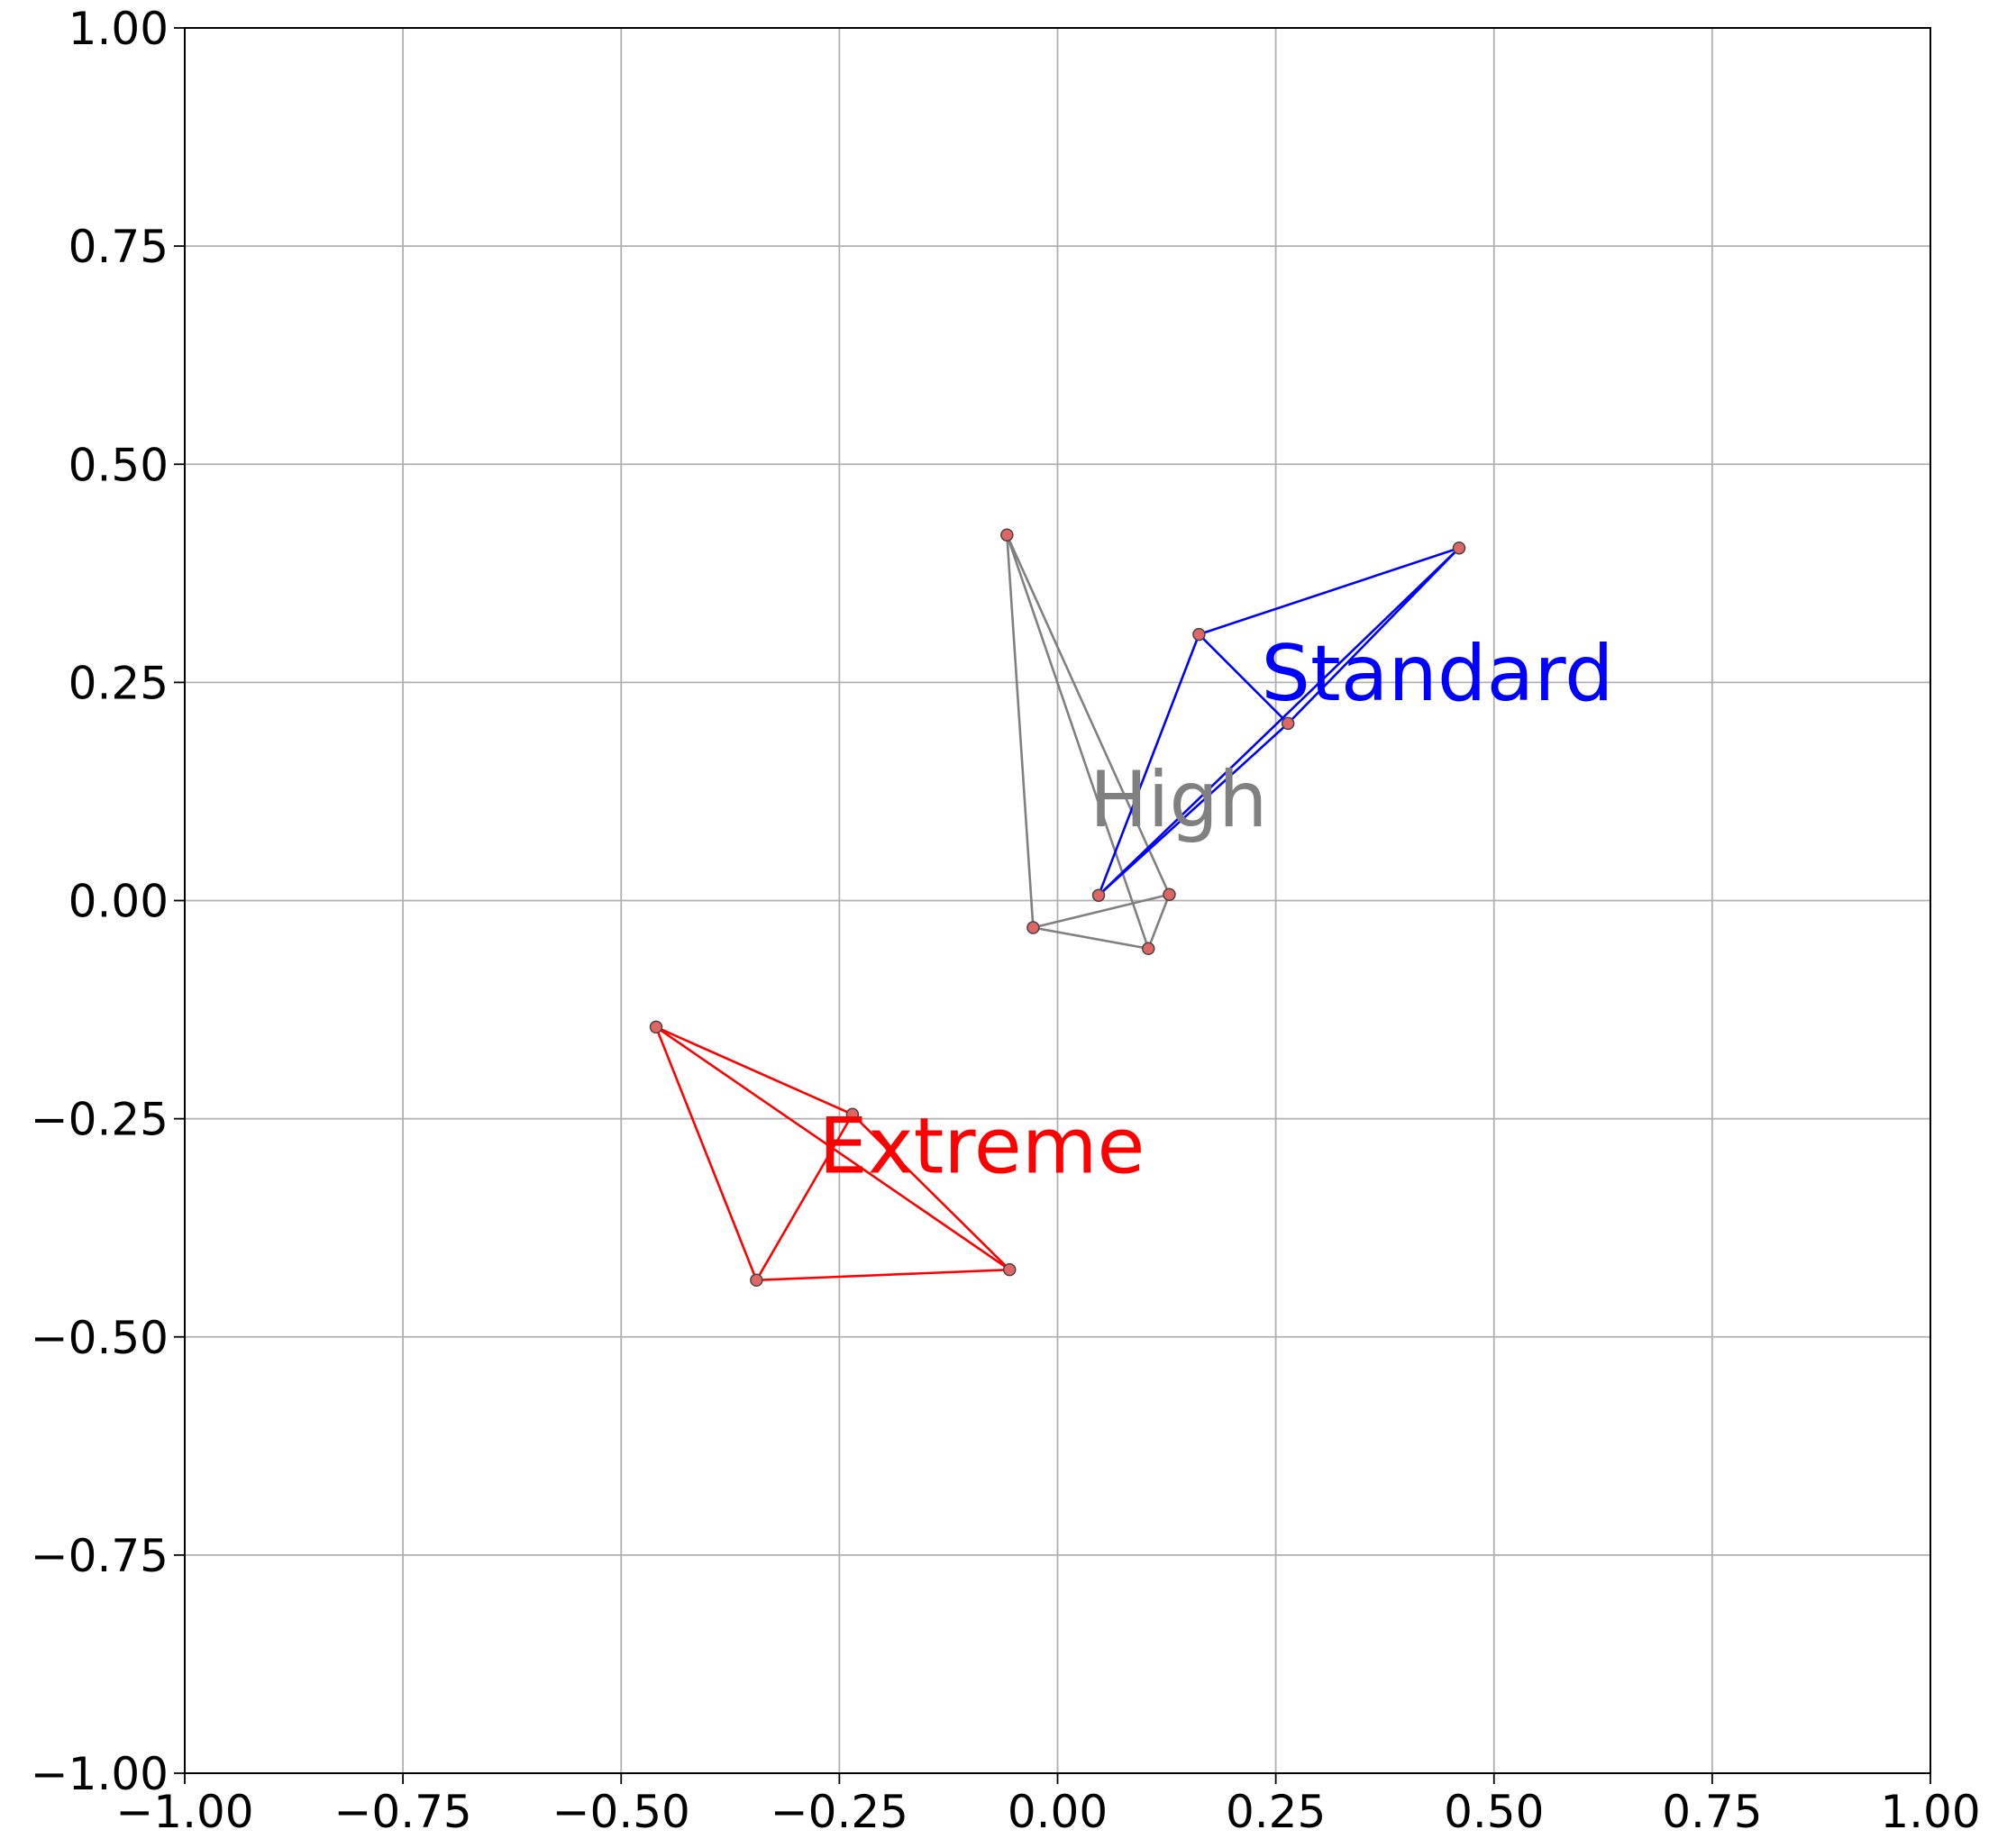  I want to click on x-tick-label: −0.25, so click(839, 1812).